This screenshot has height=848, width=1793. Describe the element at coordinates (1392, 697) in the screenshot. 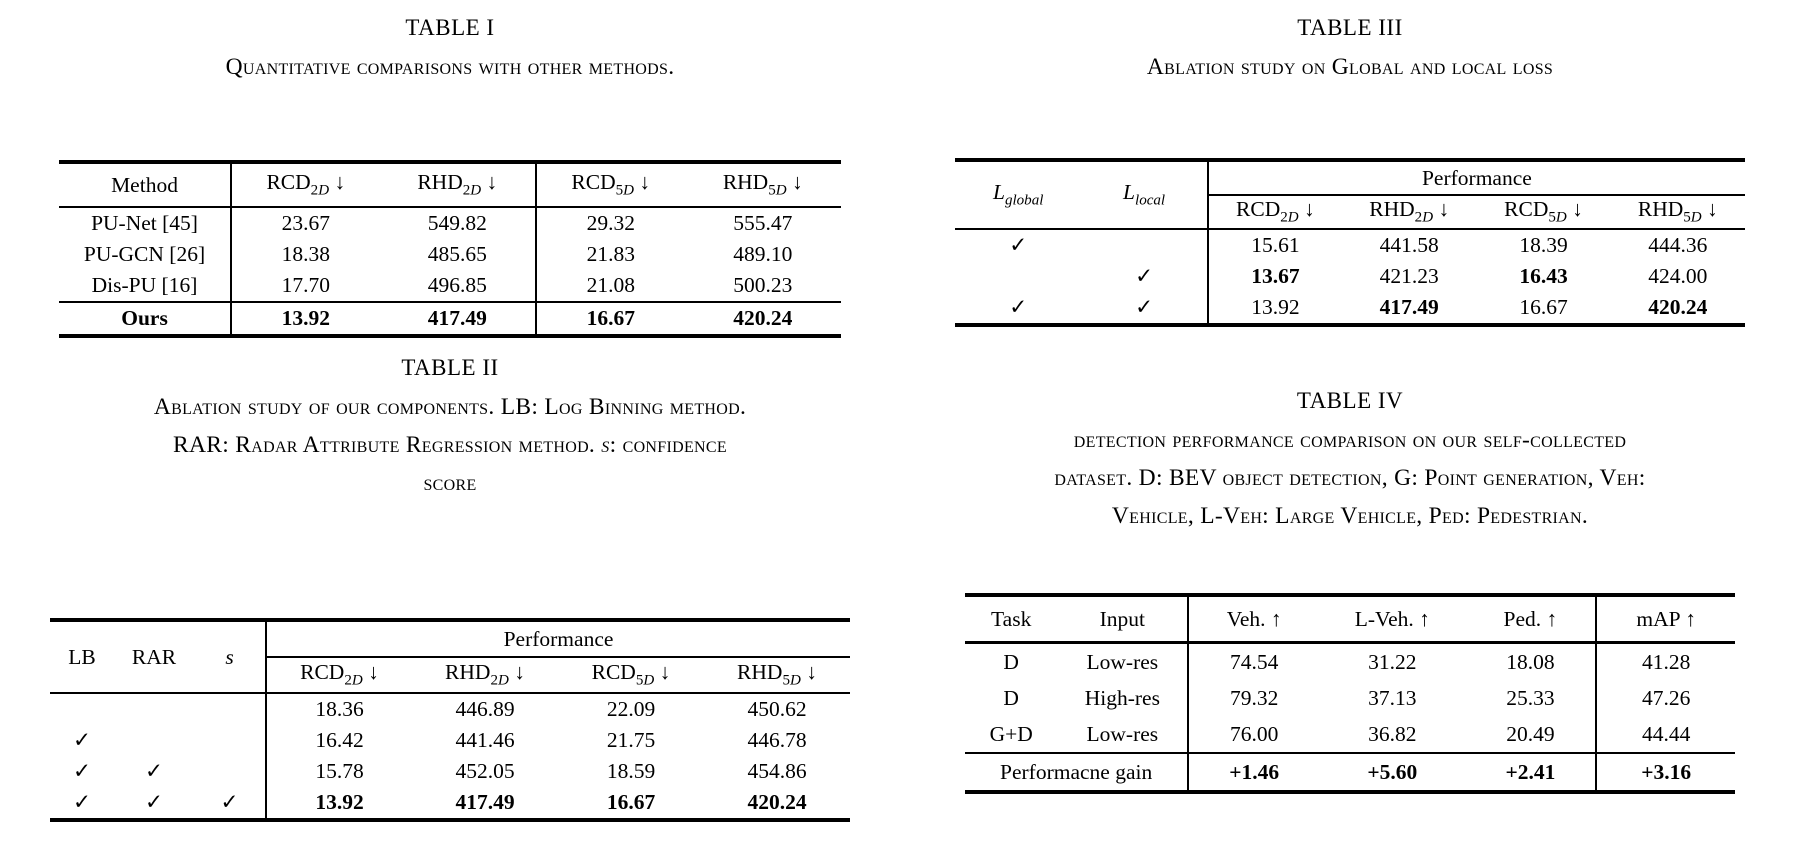

I see `table-cell: 37.13` at that location.